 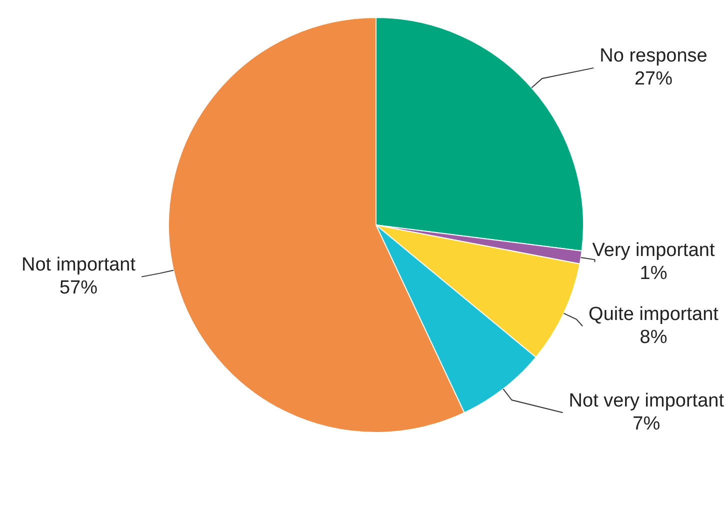 What do you see at coordinates (78, 265) in the screenshot?
I see `slice-label: Not important` at bounding box center [78, 265].